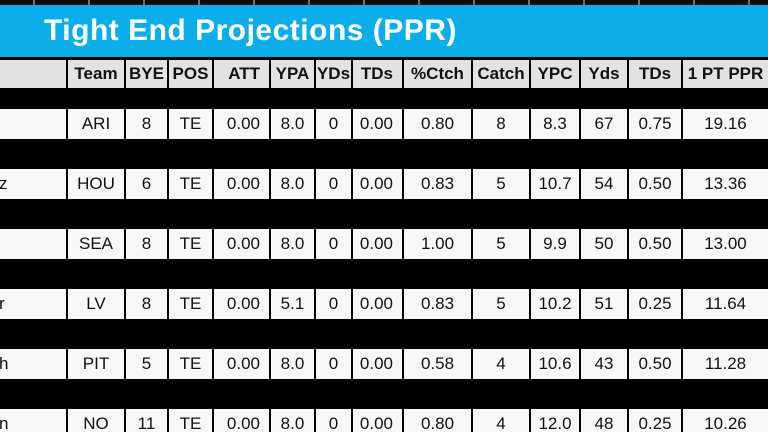 This screenshot has height=432, width=768. I want to click on cell: 50, so click(604, 244).